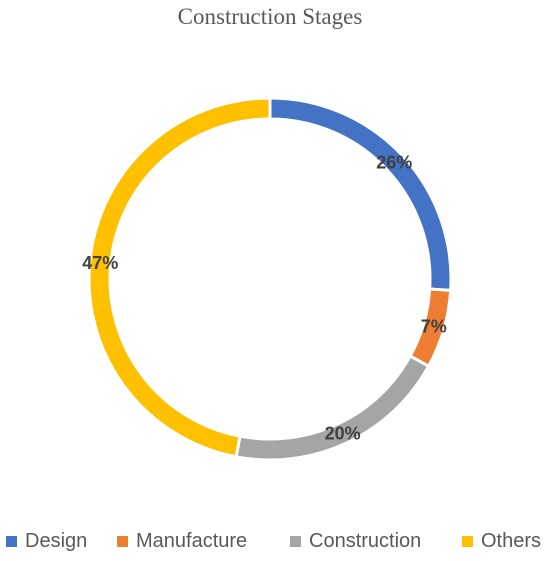  What do you see at coordinates (394, 162) in the screenshot?
I see `data-label-design: 26%` at bounding box center [394, 162].